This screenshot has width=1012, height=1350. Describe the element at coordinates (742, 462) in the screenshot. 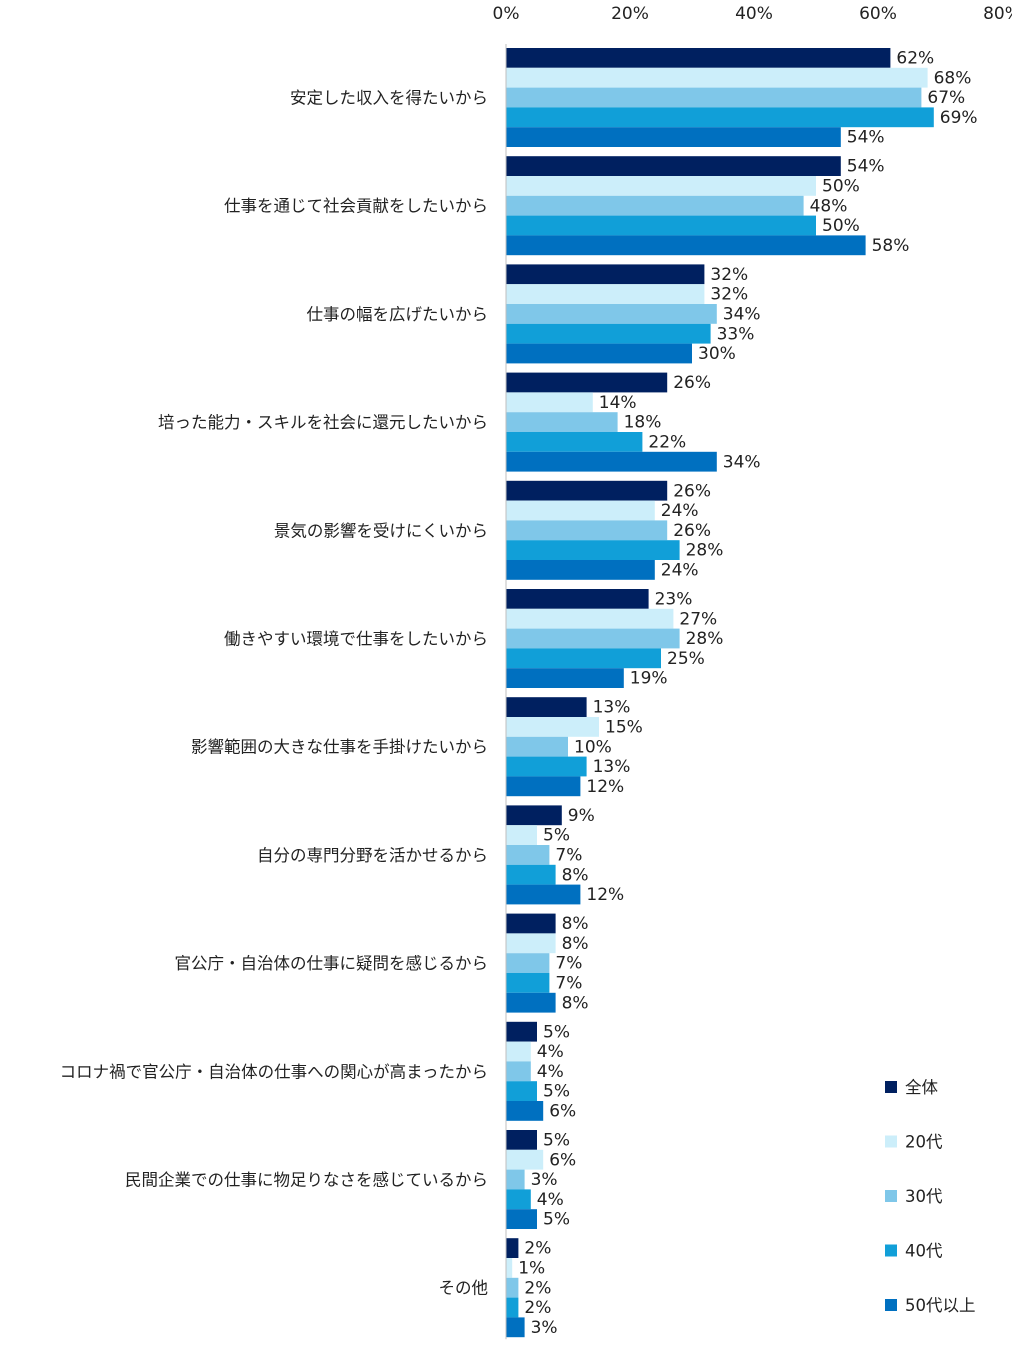

I see `data-label: 34%` at that location.